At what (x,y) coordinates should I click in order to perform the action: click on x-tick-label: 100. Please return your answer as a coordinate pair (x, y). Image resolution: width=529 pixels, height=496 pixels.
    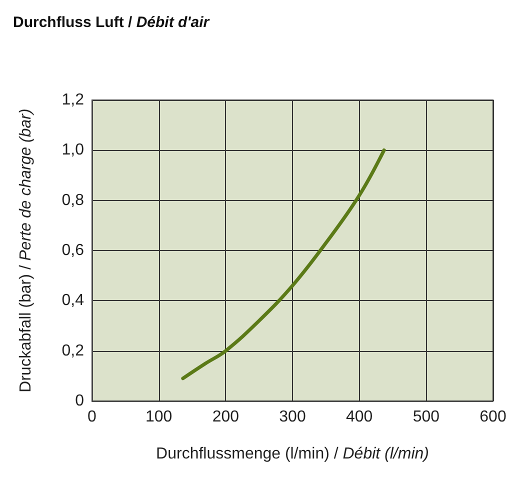
    Looking at the image, I should click on (158, 417).